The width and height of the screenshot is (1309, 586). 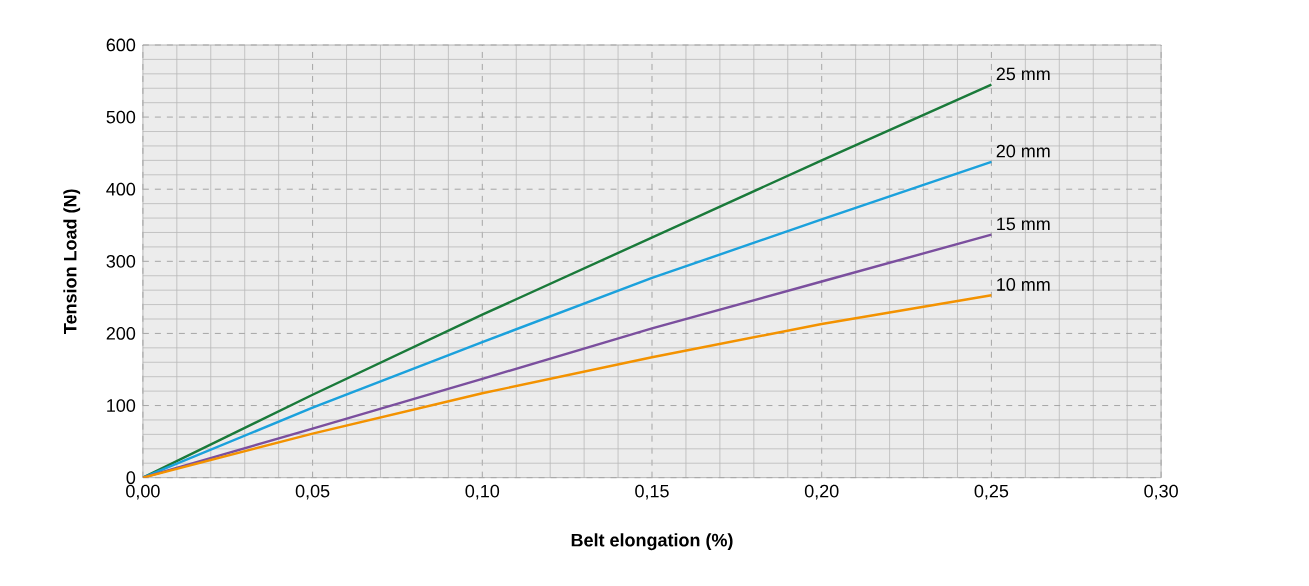 I want to click on y-tick-label: 300, so click(x=121, y=261).